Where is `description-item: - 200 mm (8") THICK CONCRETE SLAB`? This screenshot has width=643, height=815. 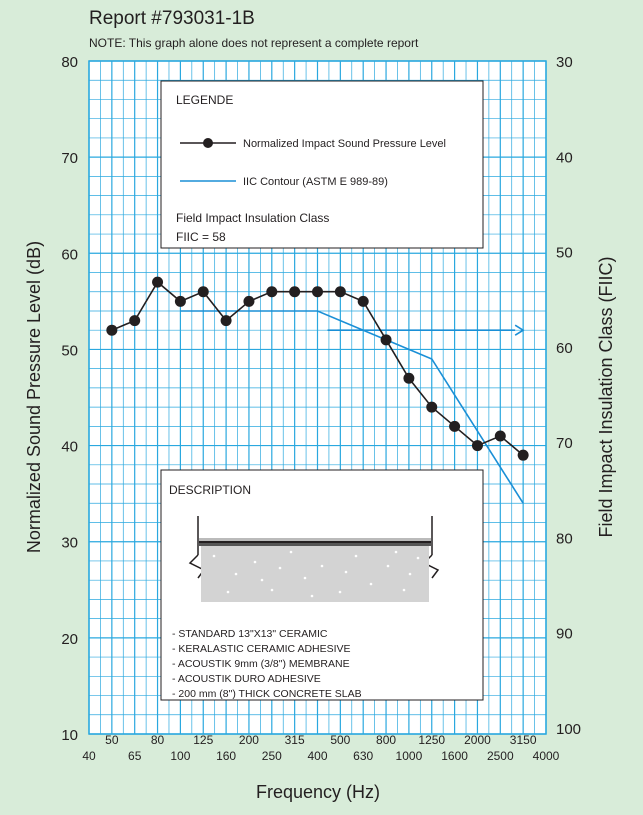 description-item: - 200 mm (8") THICK CONCRETE SLAB is located at coordinates (267, 694).